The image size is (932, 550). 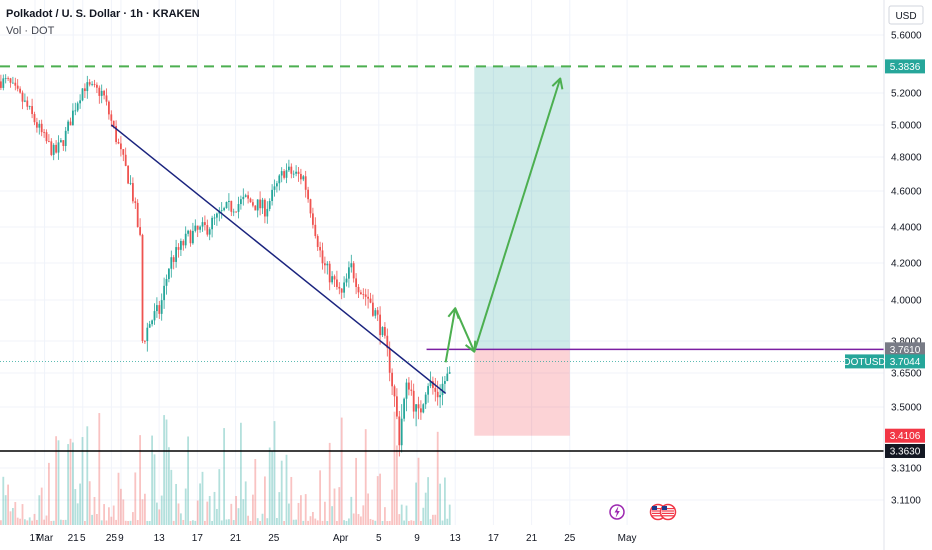 I want to click on x-tick-label: 21, so click(x=236, y=538).